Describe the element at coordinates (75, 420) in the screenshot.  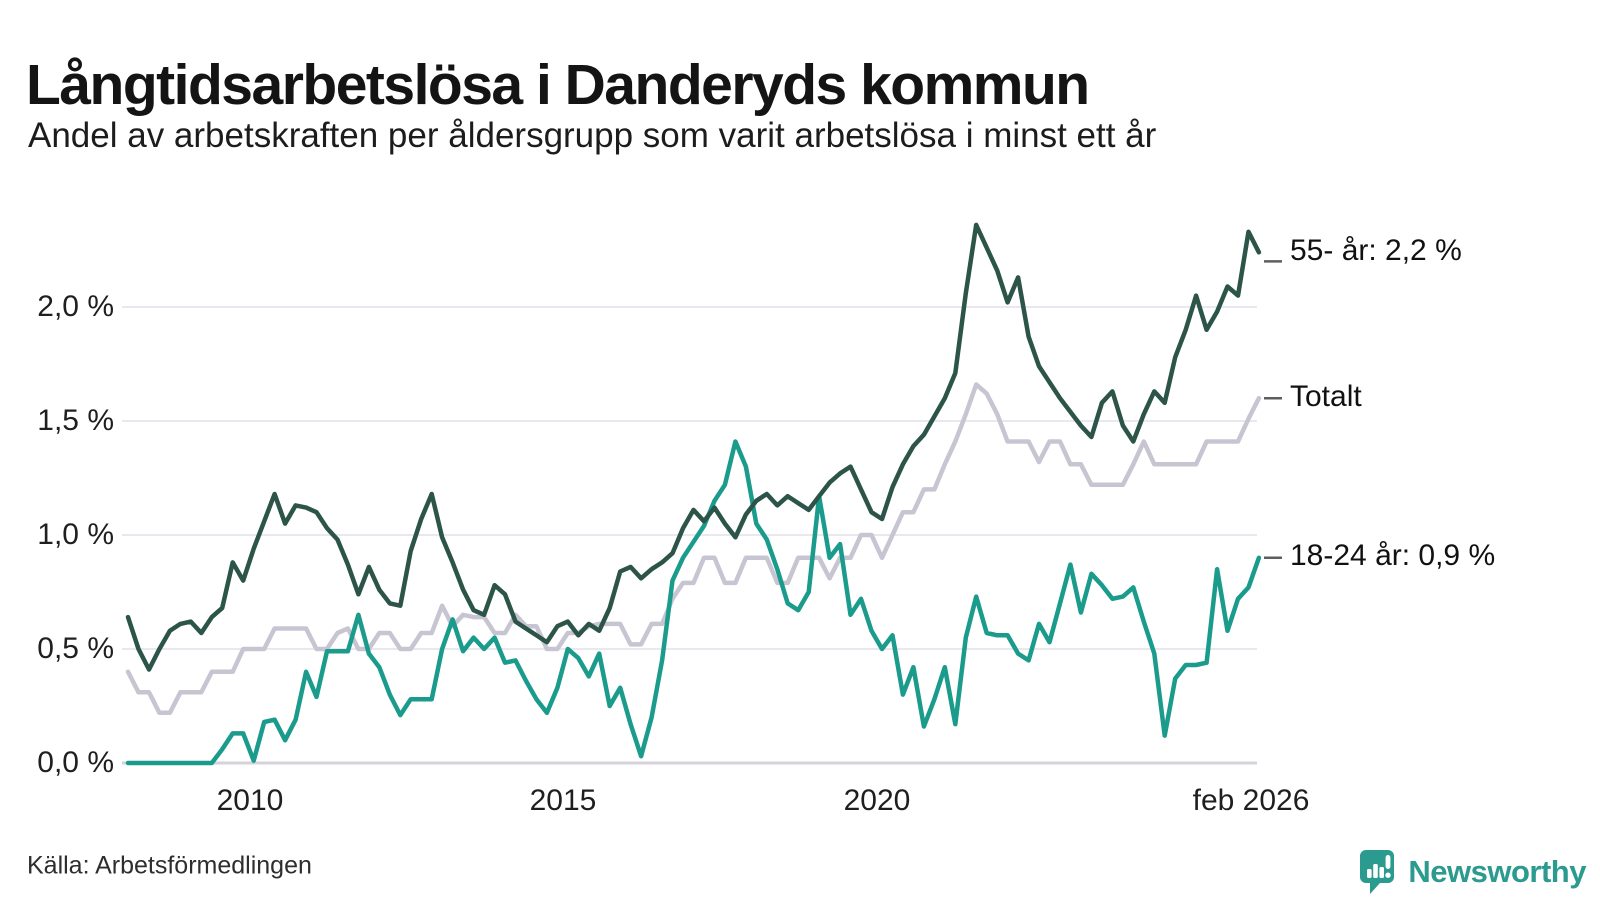
I see `y-tick-1-5: 1,5 %` at that location.